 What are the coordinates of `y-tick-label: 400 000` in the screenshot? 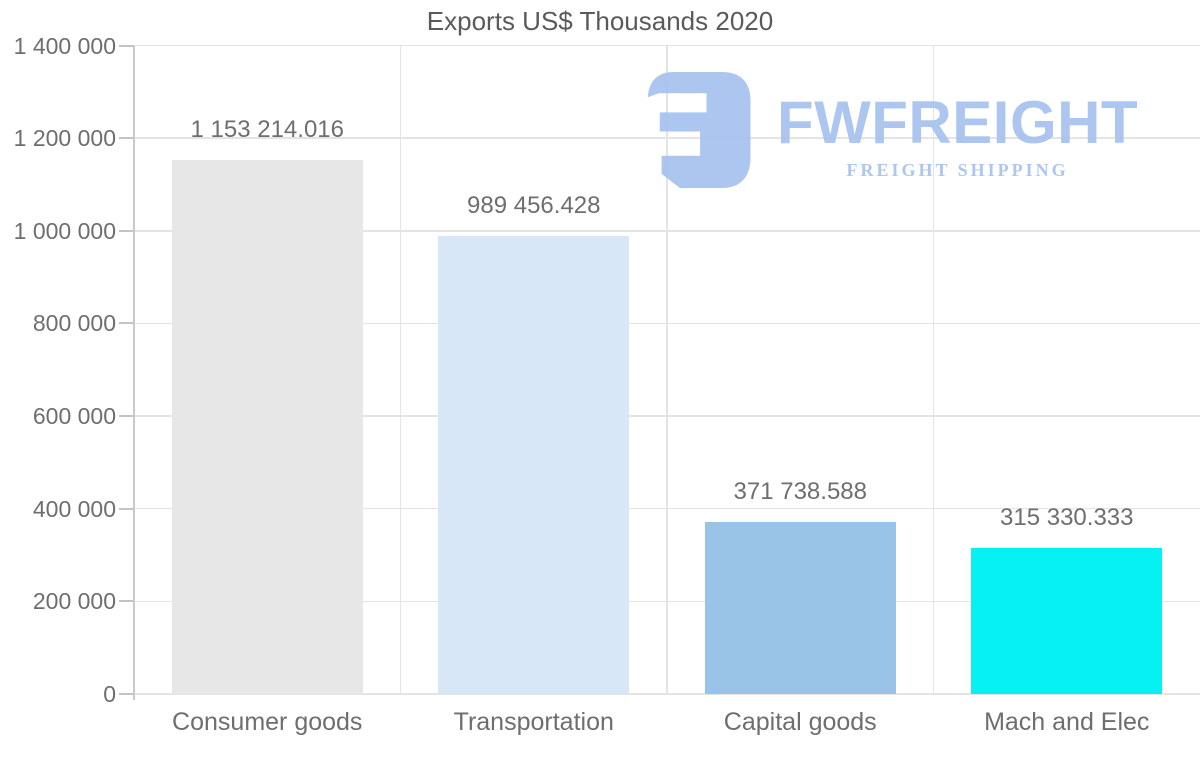 It's located at (74, 508).